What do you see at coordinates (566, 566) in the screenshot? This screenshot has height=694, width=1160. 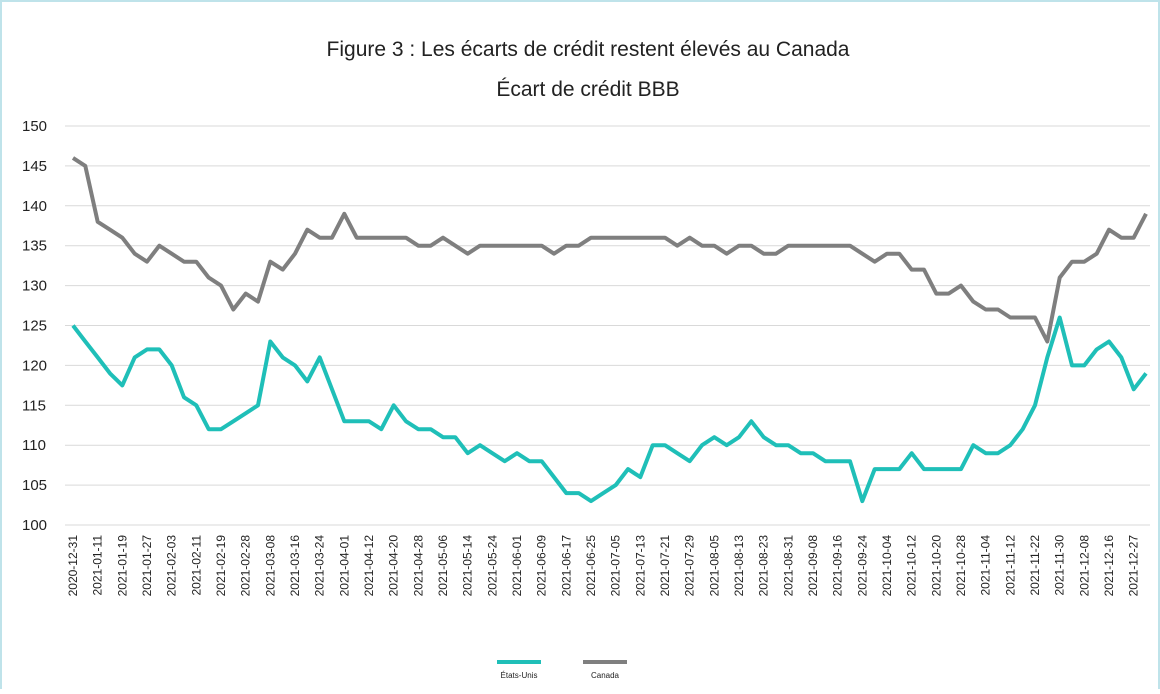 I see `x-tick-label: 2021-06-17` at bounding box center [566, 566].